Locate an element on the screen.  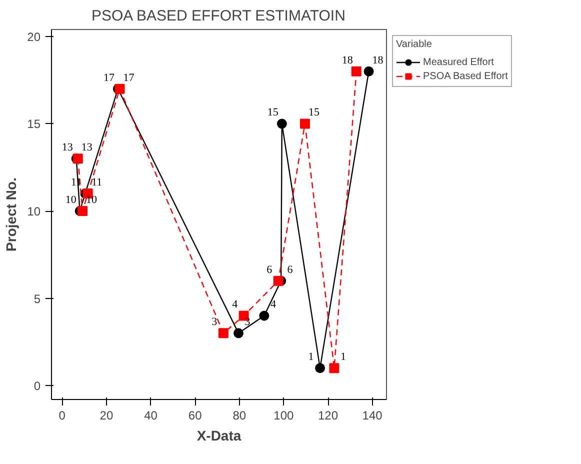
x-tick-label: 20 is located at coordinates (107, 415).